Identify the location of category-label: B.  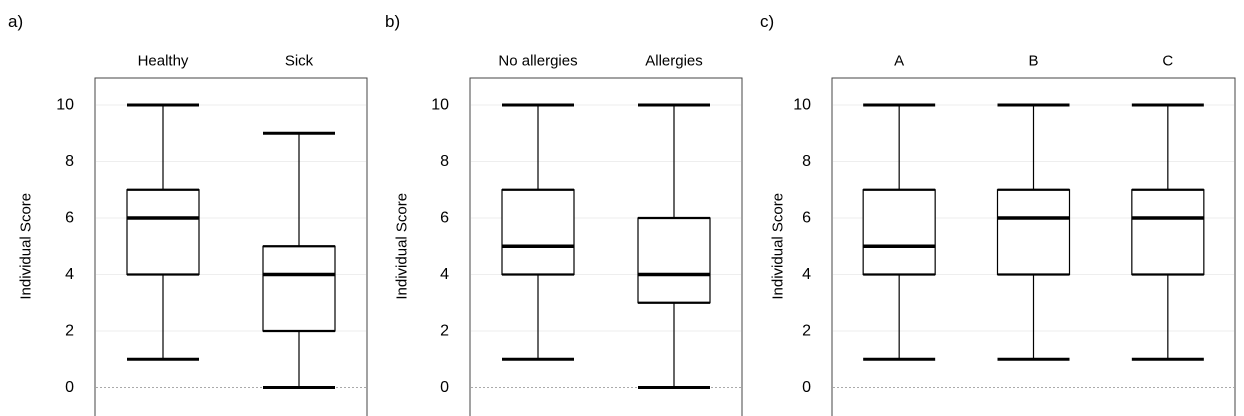
(1033, 61).